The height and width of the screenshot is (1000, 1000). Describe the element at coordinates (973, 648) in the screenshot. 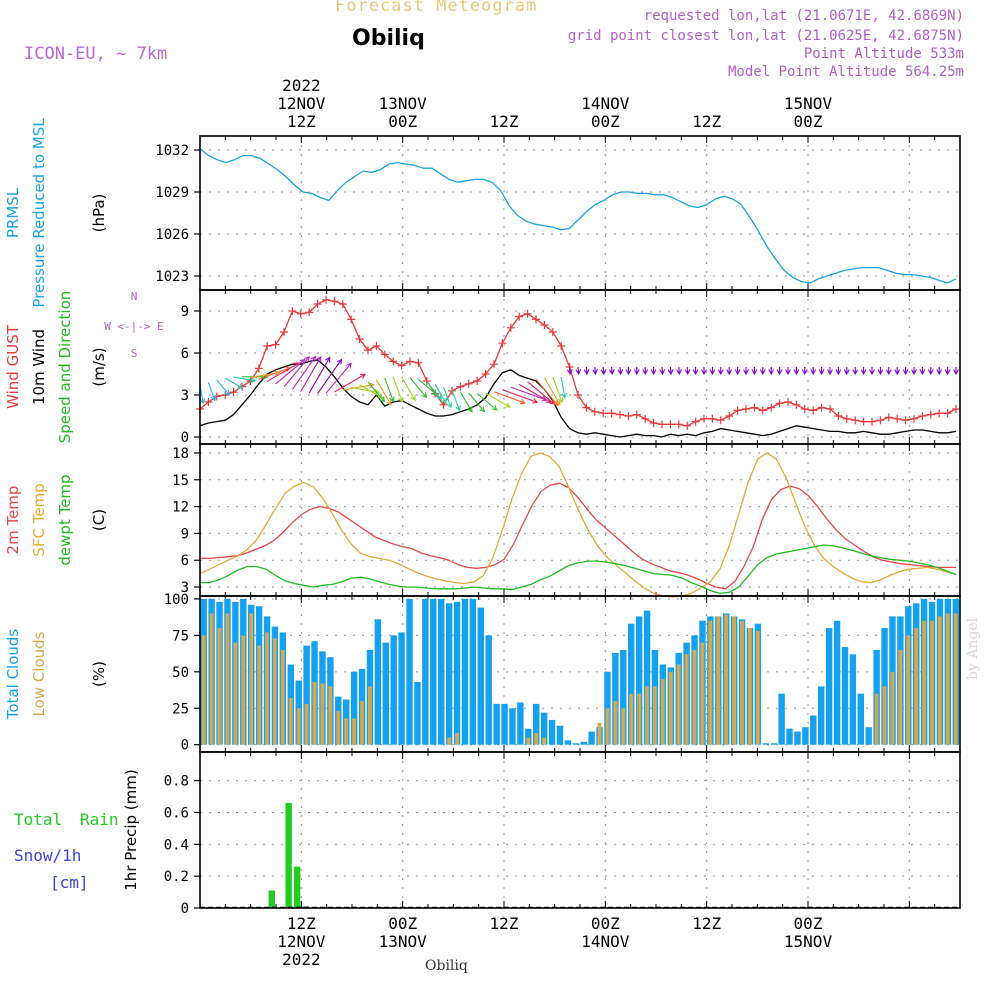

I see `credit-watermark: by Angel` at that location.